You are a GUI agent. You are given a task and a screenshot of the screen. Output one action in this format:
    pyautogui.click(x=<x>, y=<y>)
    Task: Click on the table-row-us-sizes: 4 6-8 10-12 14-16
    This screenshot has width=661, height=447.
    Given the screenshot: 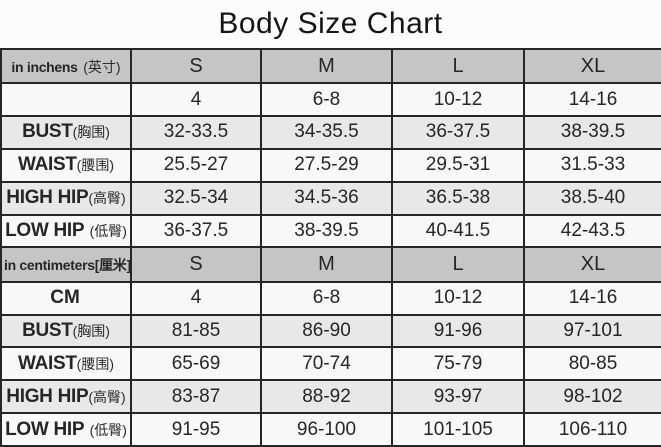 What is the action you would take?
    pyautogui.click(x=330, y=100)
    